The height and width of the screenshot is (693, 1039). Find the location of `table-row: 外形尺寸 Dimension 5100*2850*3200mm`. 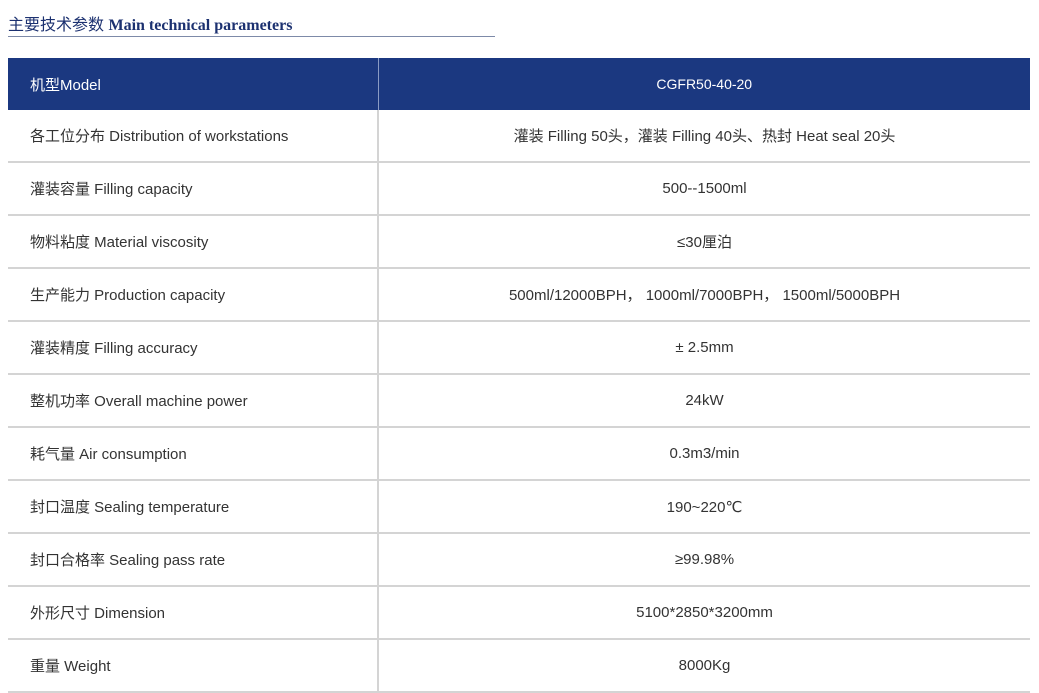

table-row: 外形尺寸 Dimension 5100*2850*3200mm is located at coordinates (519, 613).